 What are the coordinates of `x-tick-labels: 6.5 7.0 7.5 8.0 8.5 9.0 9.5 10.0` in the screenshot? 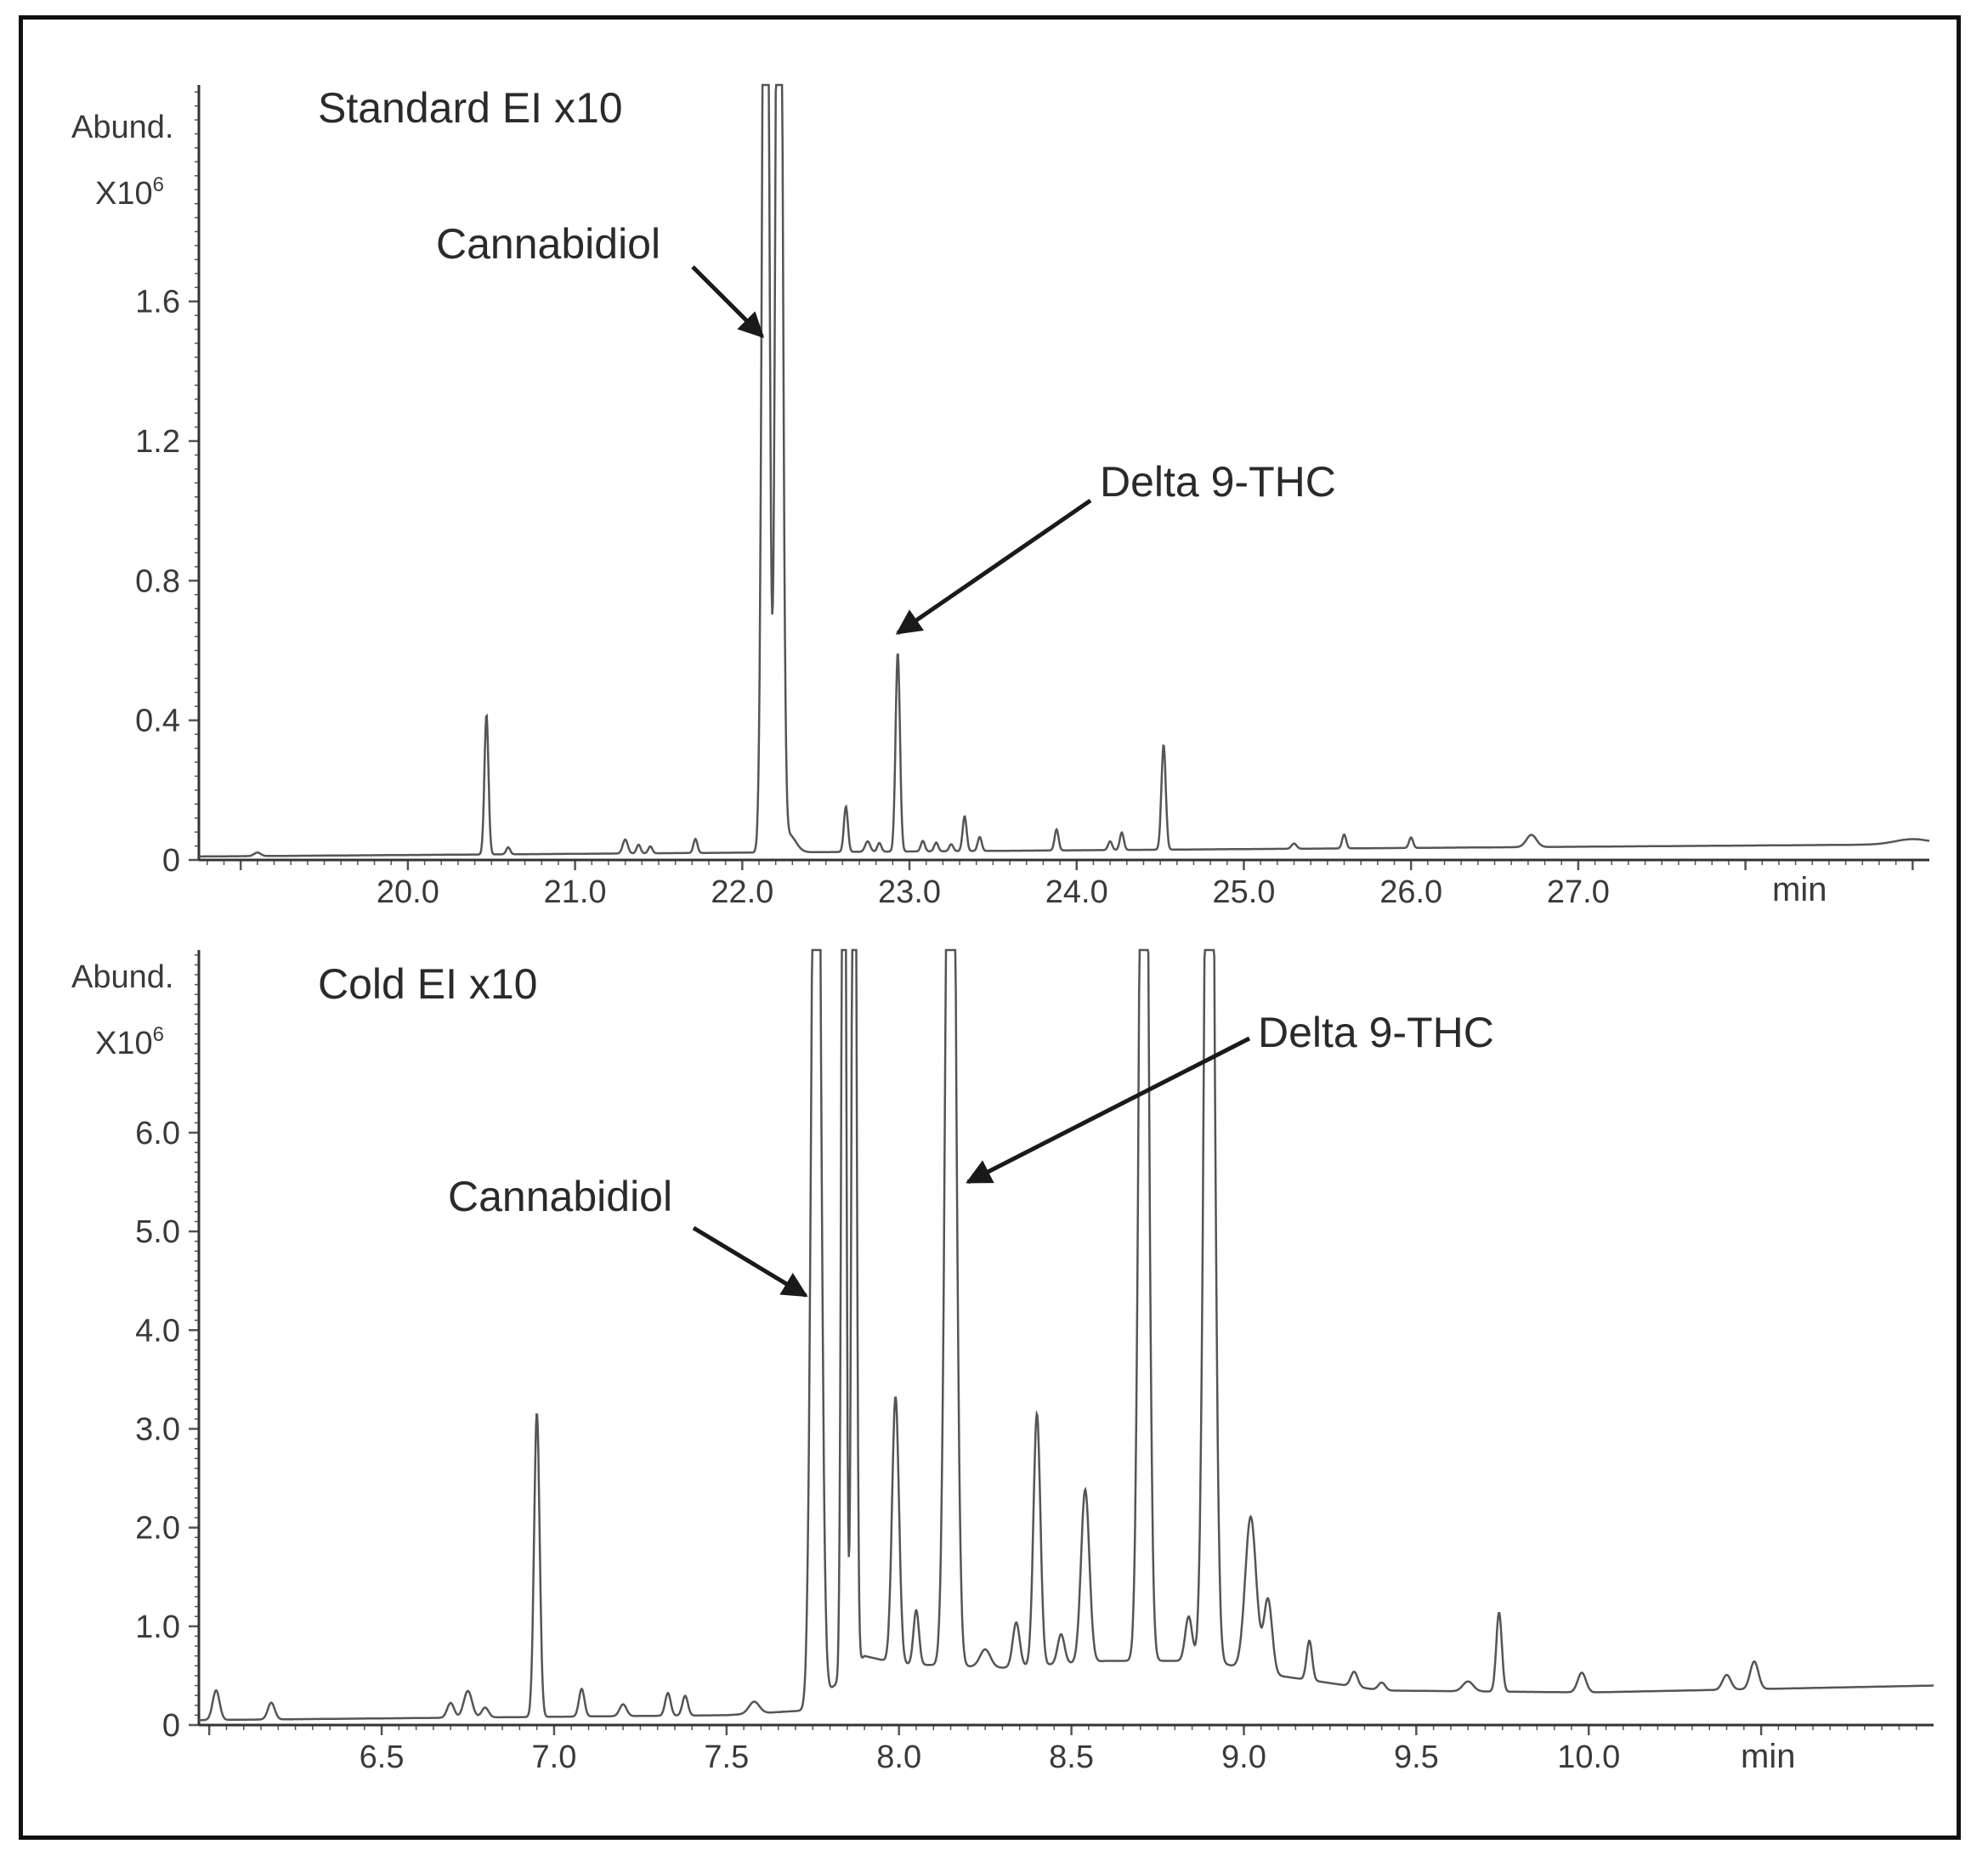 It's located at (990, 1757).